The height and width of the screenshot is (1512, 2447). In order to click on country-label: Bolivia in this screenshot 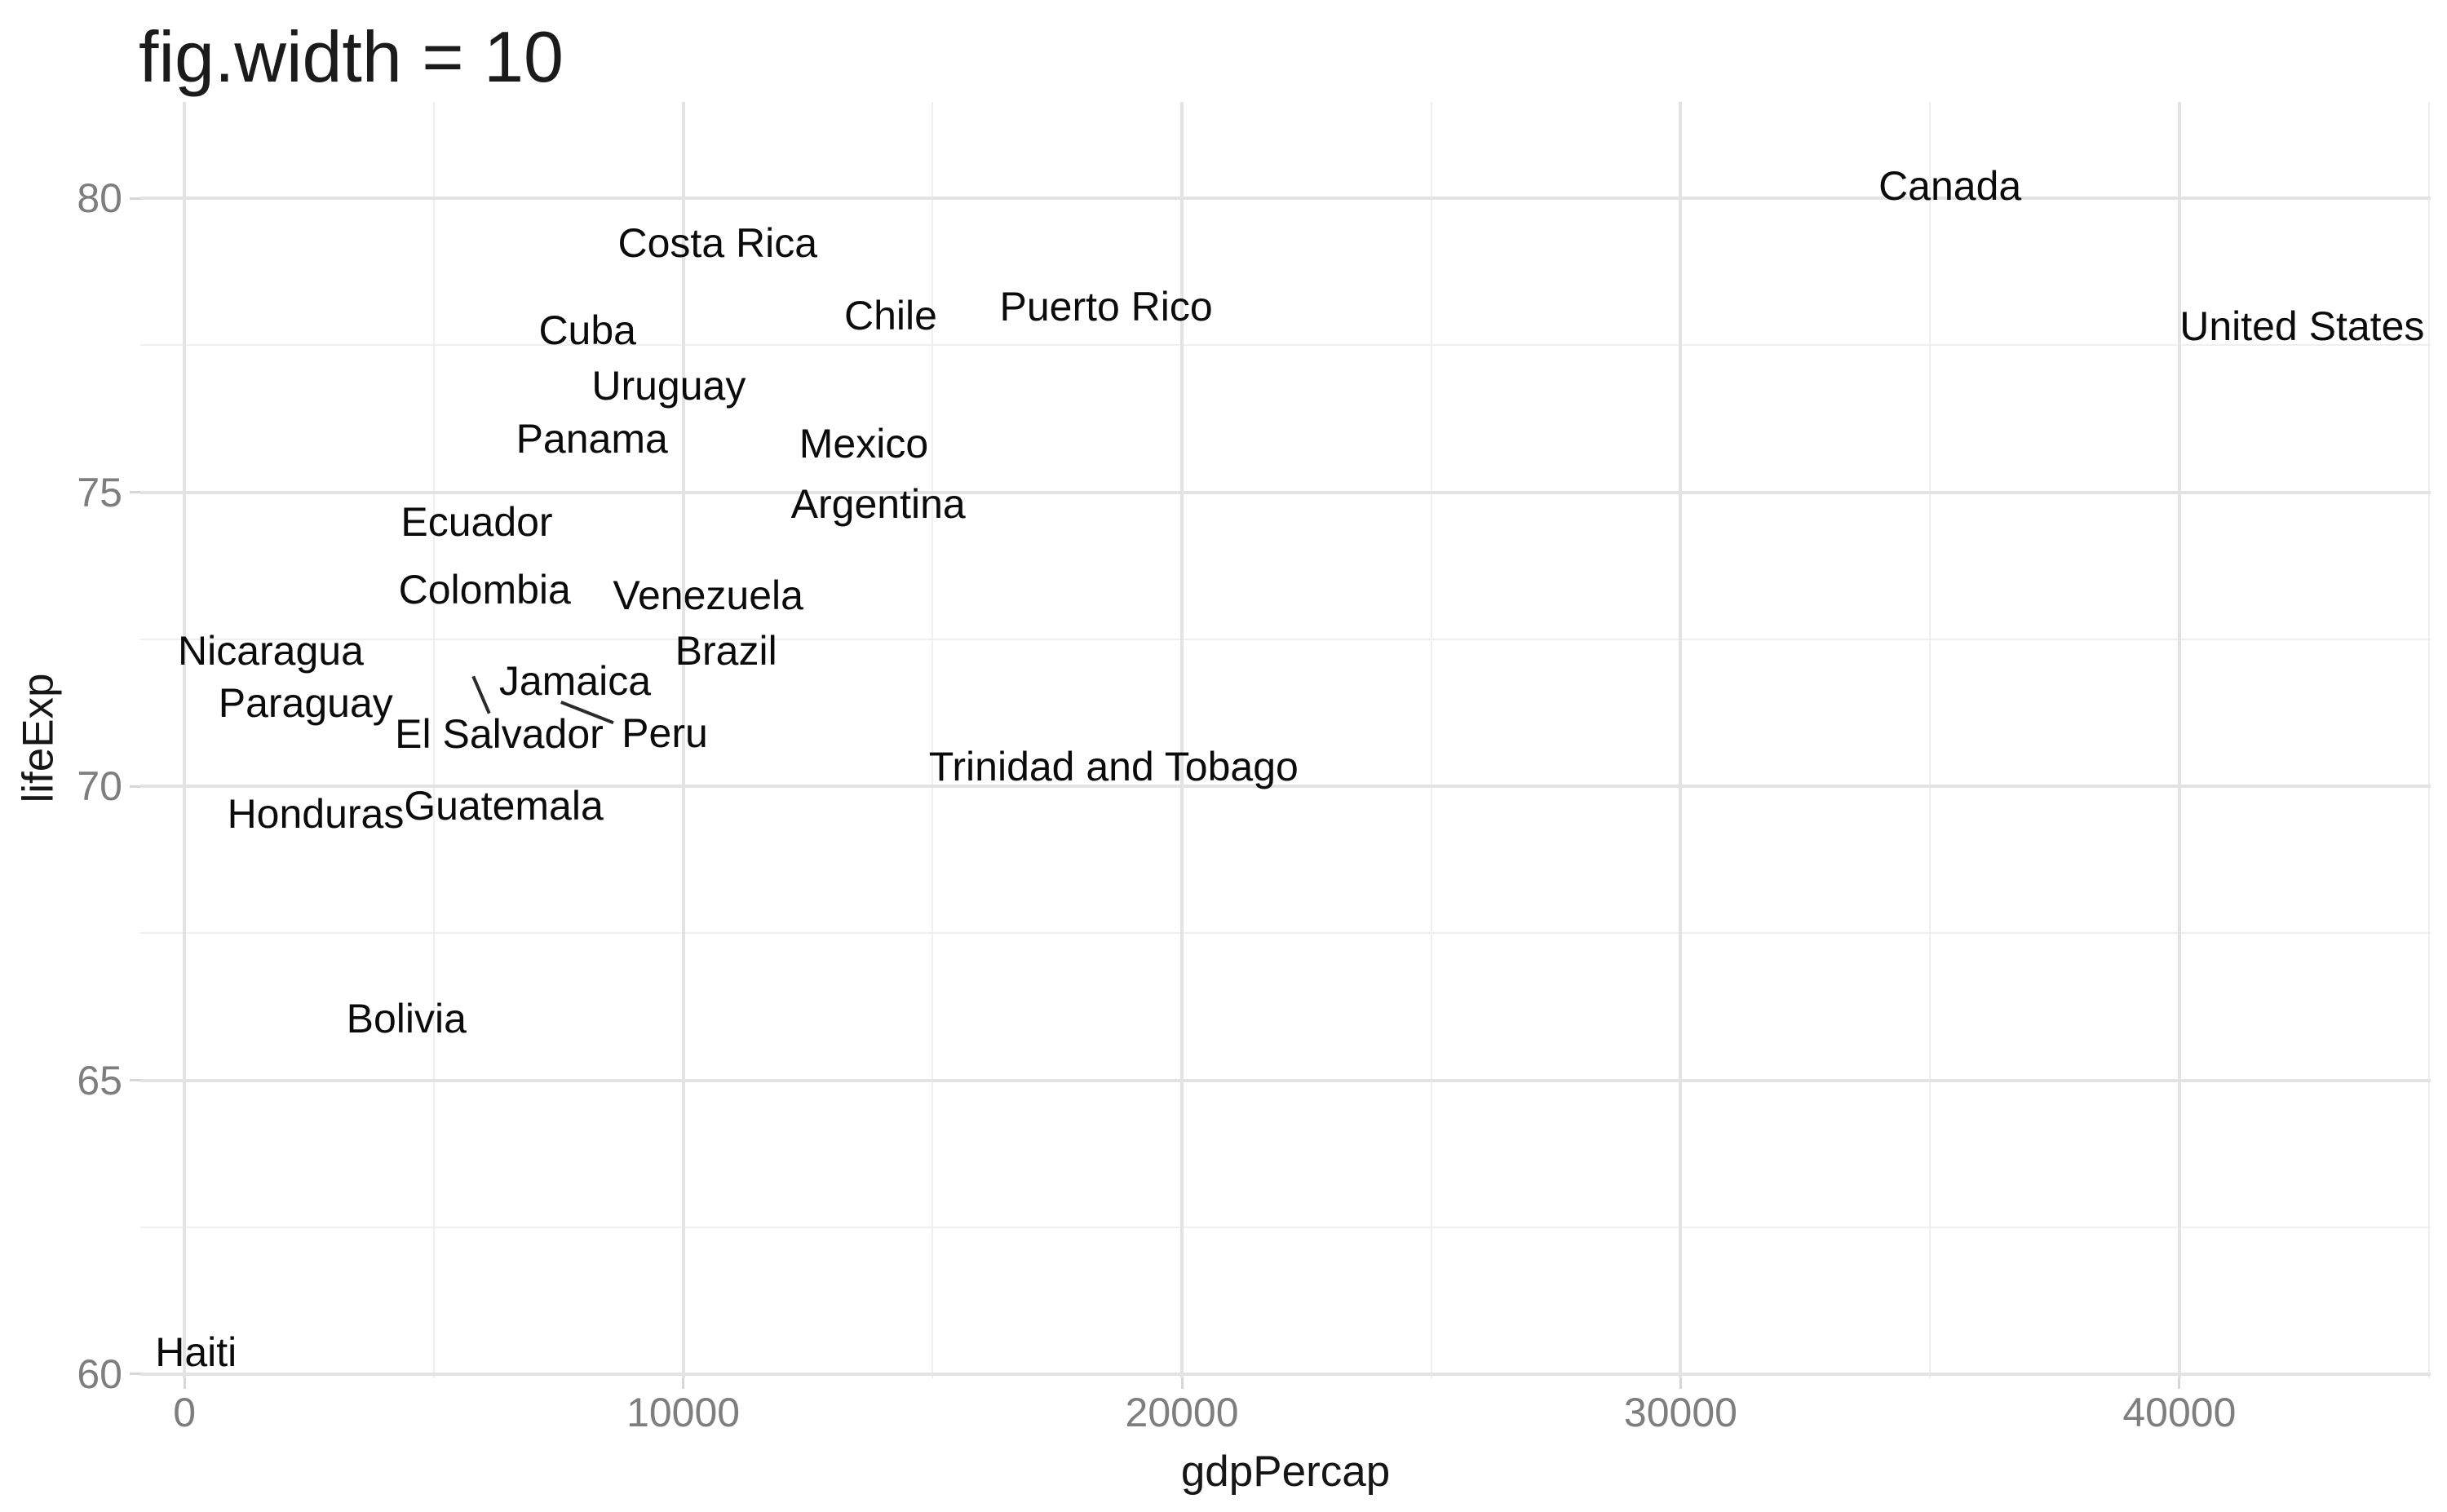, I will do `click(406, 1018)`.